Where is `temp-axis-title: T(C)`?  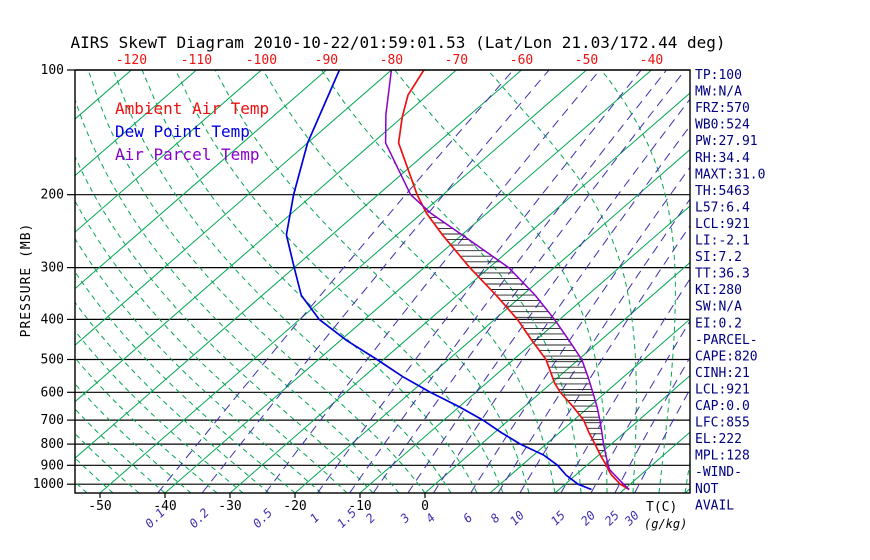 temp-axis-title: T(C) is located at coordinates (661, 507).